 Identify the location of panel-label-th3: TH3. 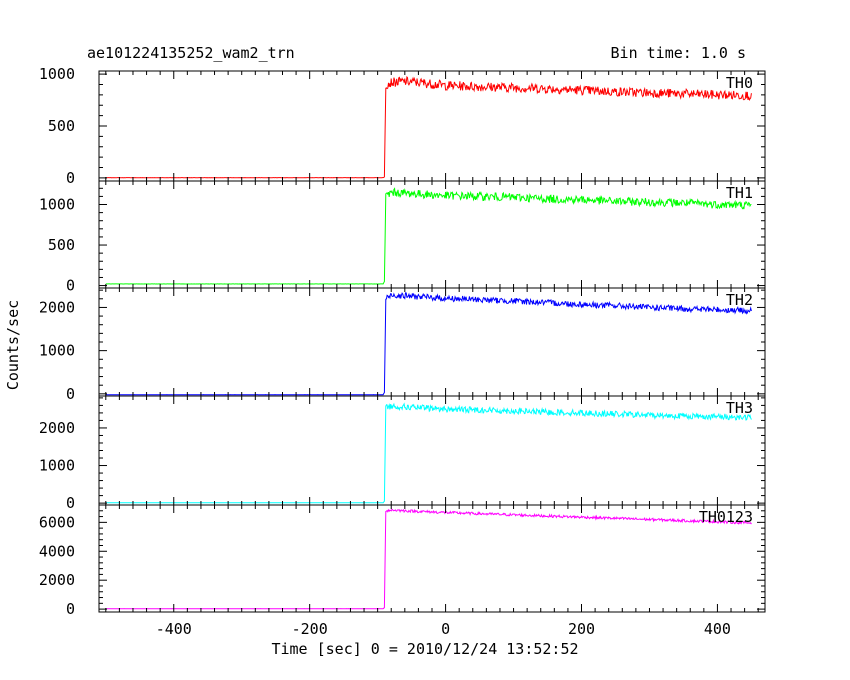
(739, 408).